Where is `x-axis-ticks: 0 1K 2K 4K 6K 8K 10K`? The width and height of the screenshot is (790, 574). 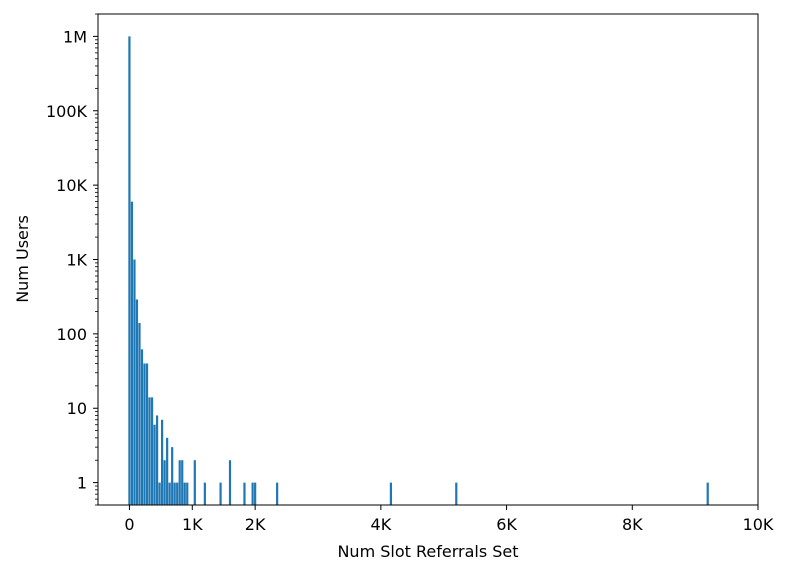 x-axis-ticks: 0 1K 2K 4K 6K 8K 10K is located at coordinates (449, 519).